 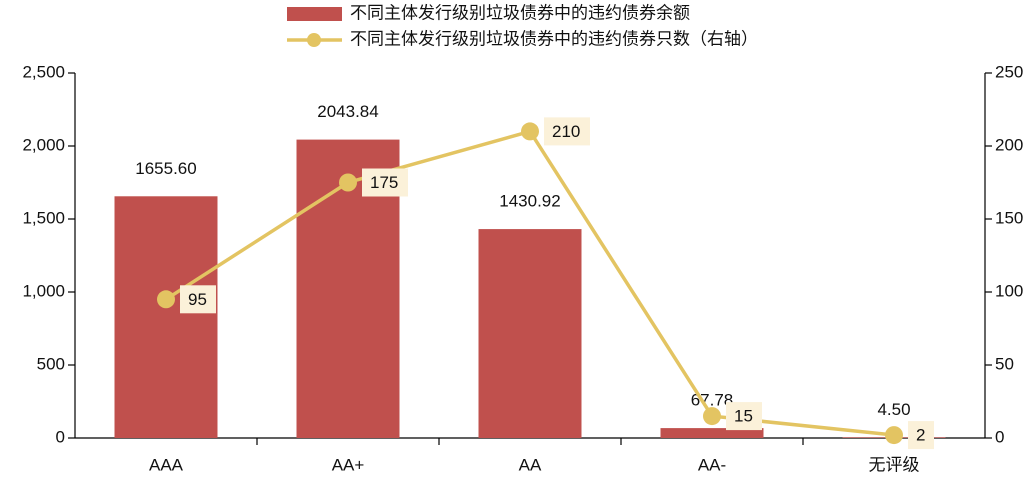 What do you see at coordinates (712, 400) in the screenshot?
I see `bar-value-label: 67.78` at bounding box center [712, 400].